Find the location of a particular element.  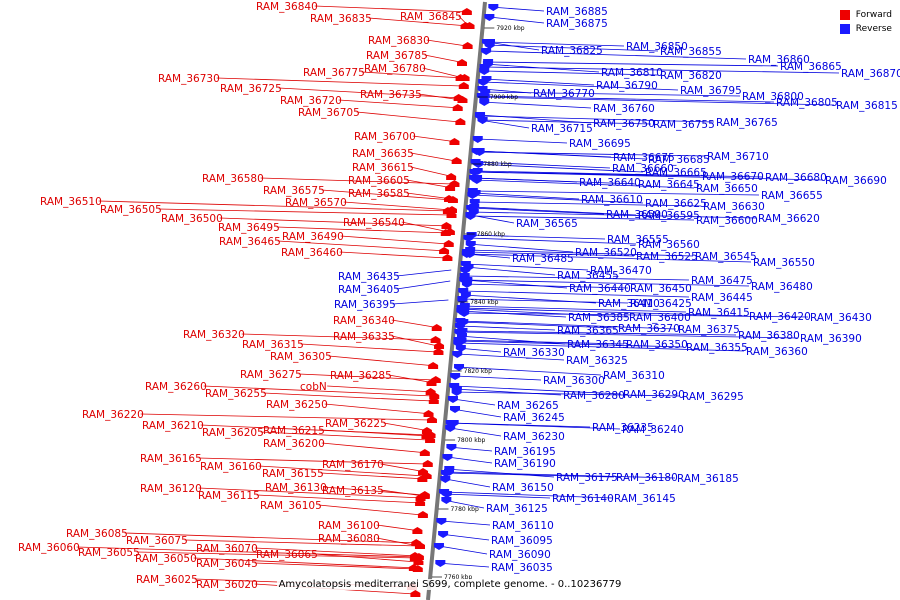

reverse-gene-label: RAM_36560 is located at coordinates (669, 245).